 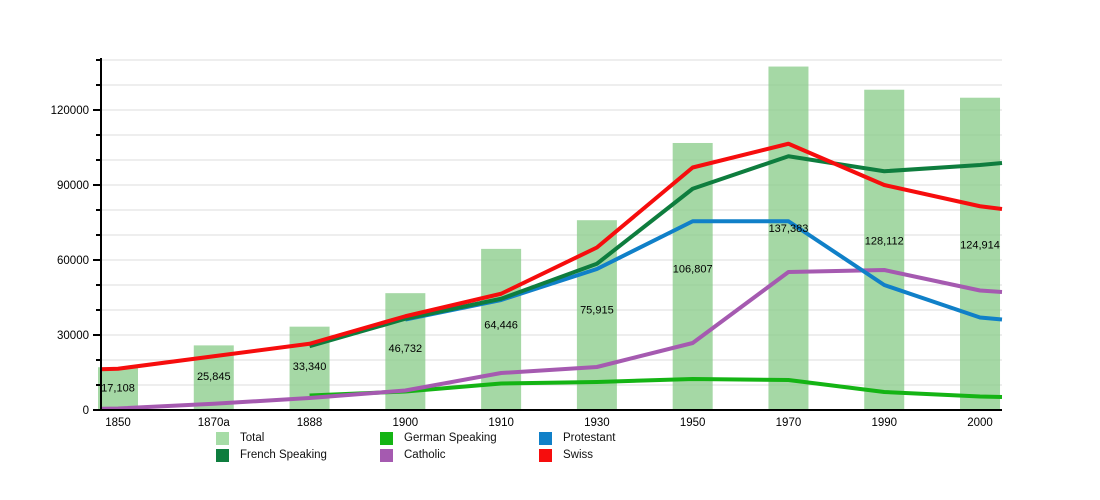 What do you see at coordinates (980, 423) in the screenshot?
I see `x-tick-label: 2000` at bounding box center [980, 423].